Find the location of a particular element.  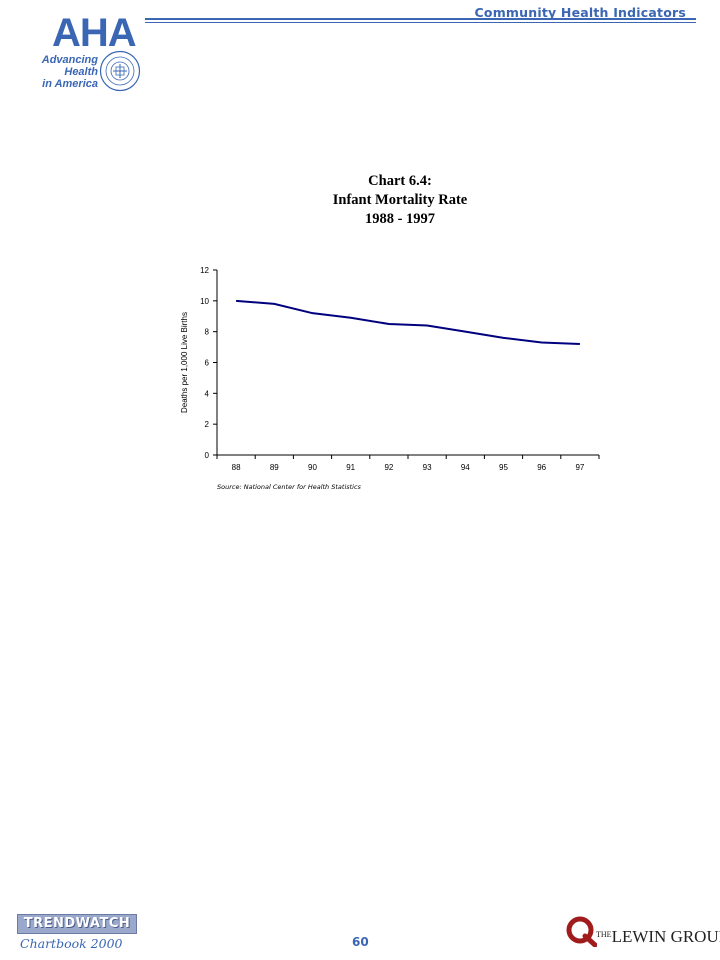

x-tick-label: 96 is located at coordinates (541, 467).